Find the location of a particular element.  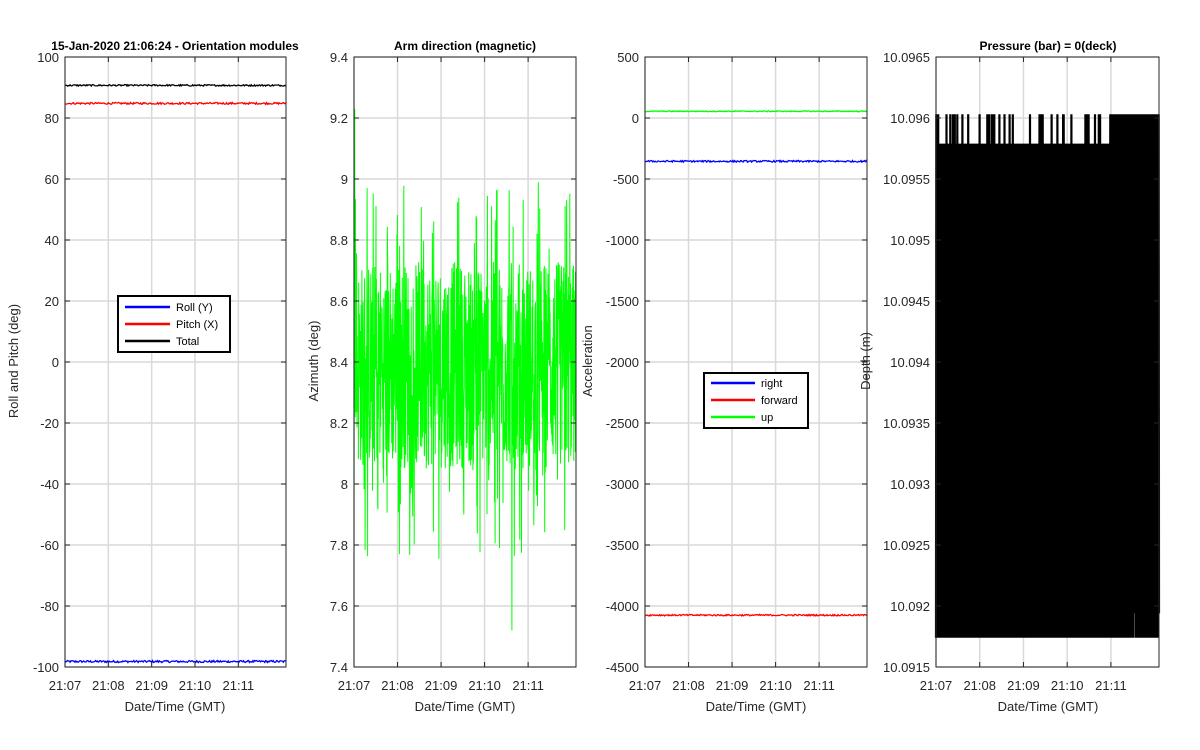

acceleration-ytick-label: -2000 is located at coordinates (622, 362).